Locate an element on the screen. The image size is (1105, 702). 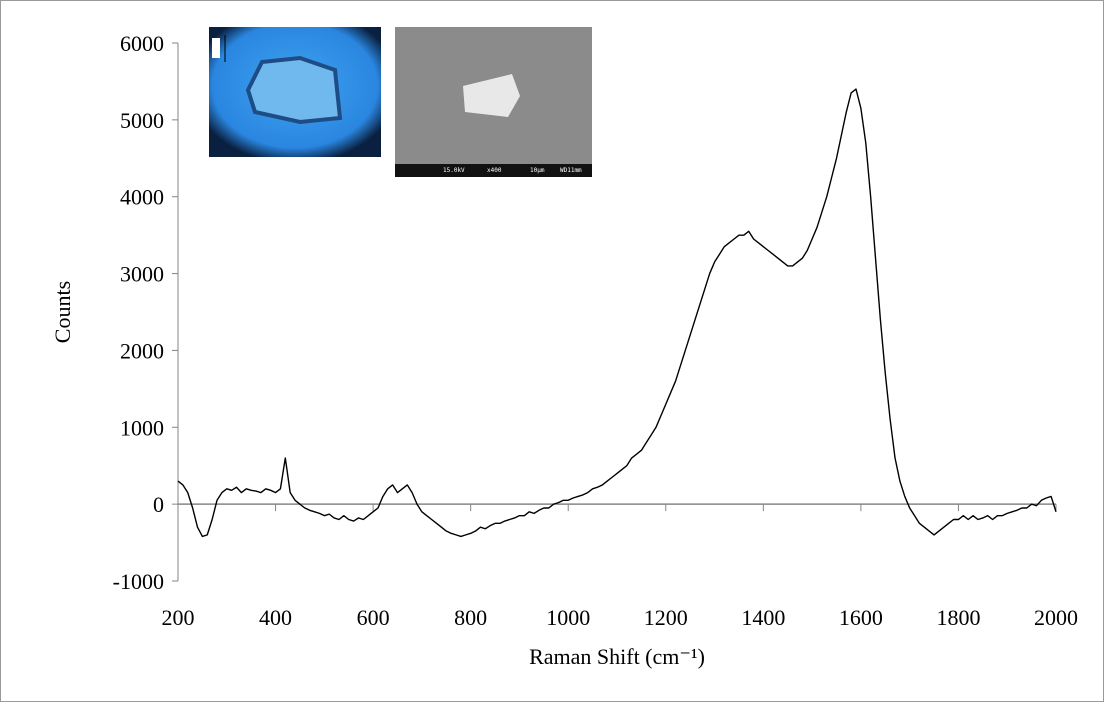
annotation: 10µm is located at coordinates (537, 170).